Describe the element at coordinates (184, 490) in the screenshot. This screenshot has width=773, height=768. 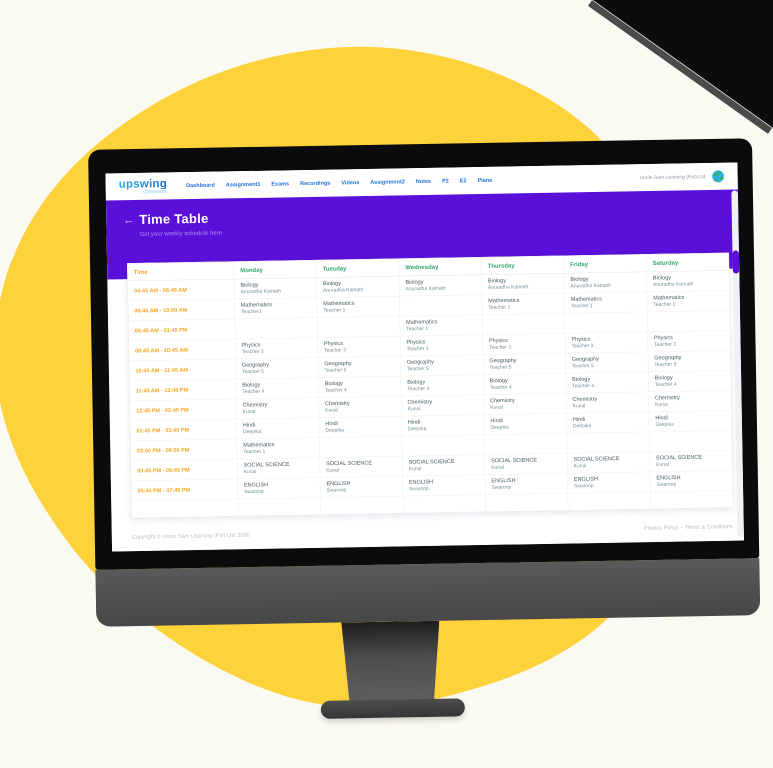
I see `time-cell: 05:45 PM - 07:45 PM` at that location.